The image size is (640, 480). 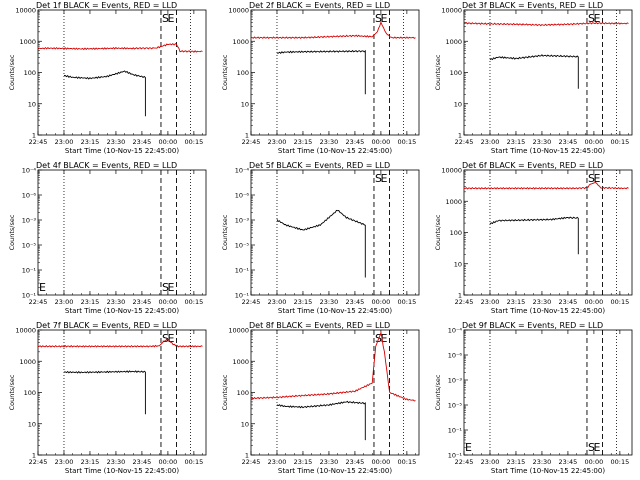 What do you see at coordinates (319, 325) in the screenshot?
I see `panel-title: Det 8f BLACK = Events, RED = LLD` at bounding box center [319, 325].